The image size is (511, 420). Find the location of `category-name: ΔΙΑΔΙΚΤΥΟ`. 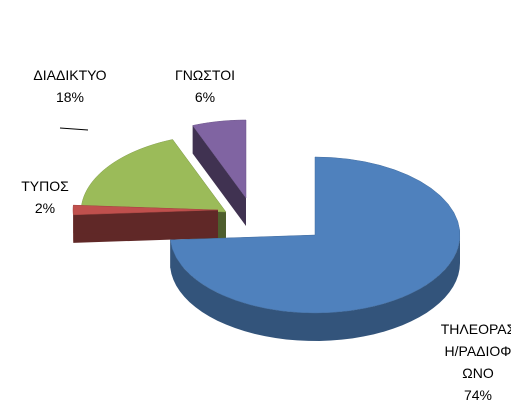

category-name: ΔΙΑΔΙΚΤΥΟ is located at coordinates (70, 75).